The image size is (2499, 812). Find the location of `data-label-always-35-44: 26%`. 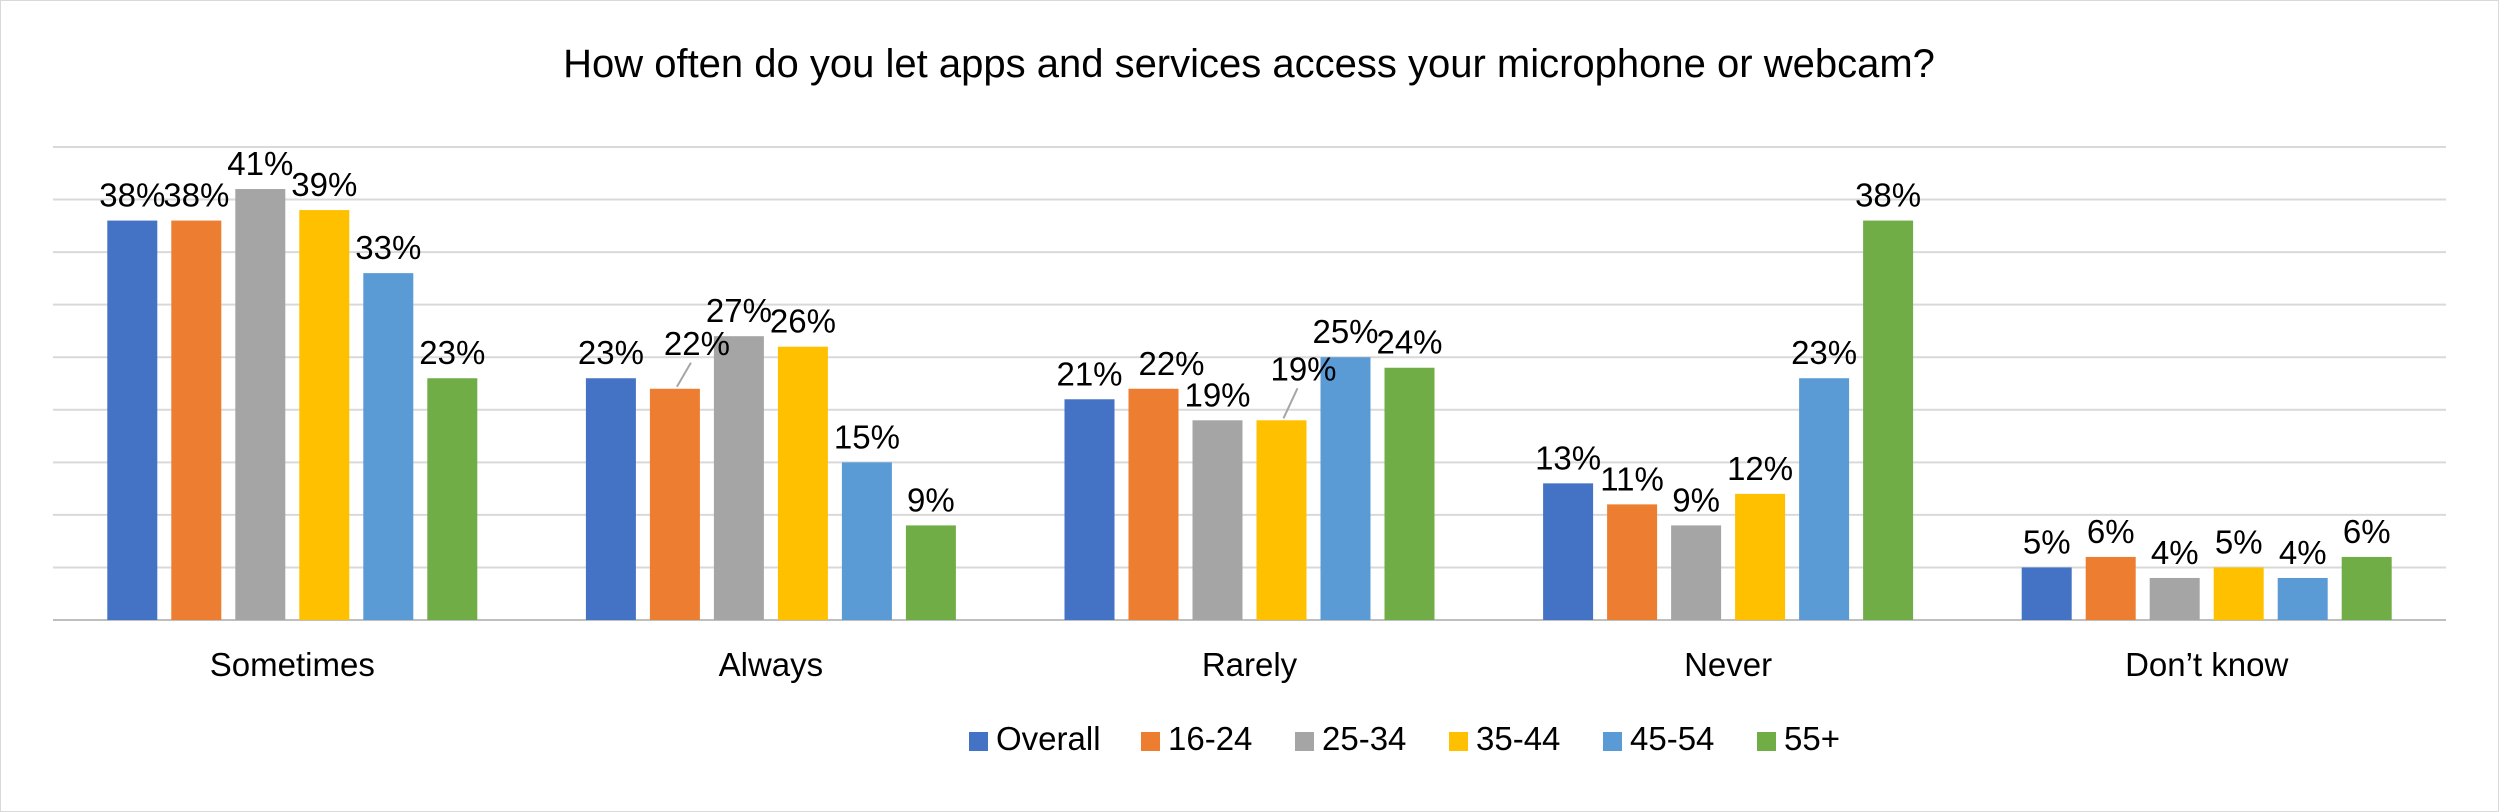

data-label-always-35-44: 26% is located at coordinates (803, 321).